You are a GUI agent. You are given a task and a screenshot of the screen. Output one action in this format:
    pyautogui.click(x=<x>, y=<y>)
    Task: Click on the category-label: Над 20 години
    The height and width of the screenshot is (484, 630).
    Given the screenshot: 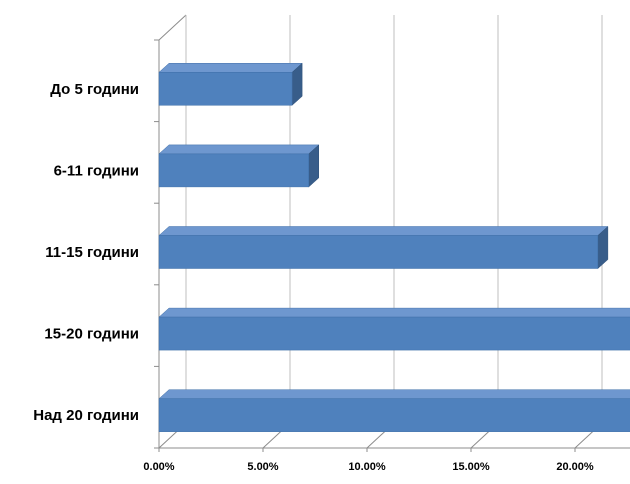 What is the action you would take?
    pyautogui.click(x=86, y=415)
    